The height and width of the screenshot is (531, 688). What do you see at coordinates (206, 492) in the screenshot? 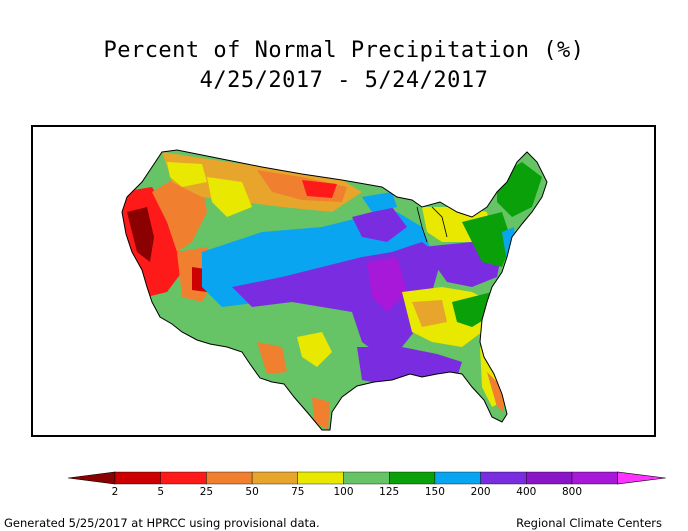
I see `legend-tick-label: 25` at bounding box center [206, 492].